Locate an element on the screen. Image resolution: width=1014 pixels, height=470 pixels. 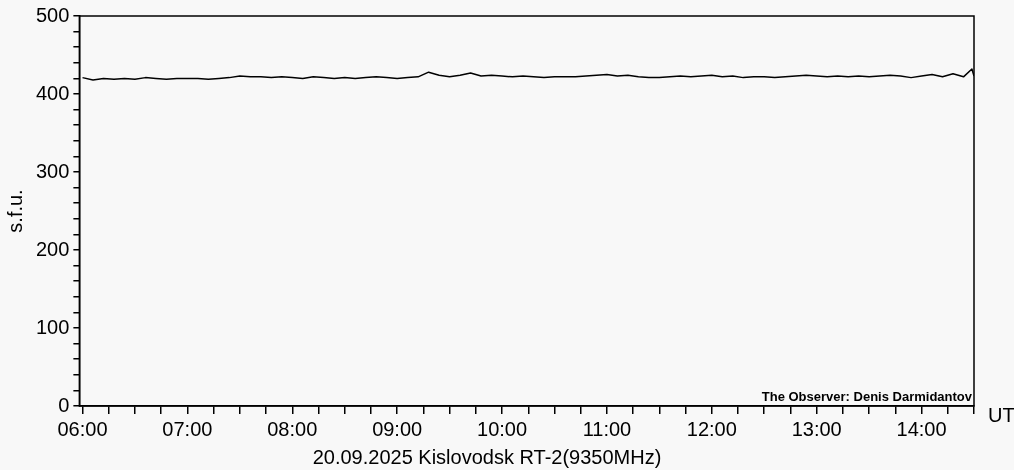
x-tick-label: 12:00 is located at coordinates (711, 428).